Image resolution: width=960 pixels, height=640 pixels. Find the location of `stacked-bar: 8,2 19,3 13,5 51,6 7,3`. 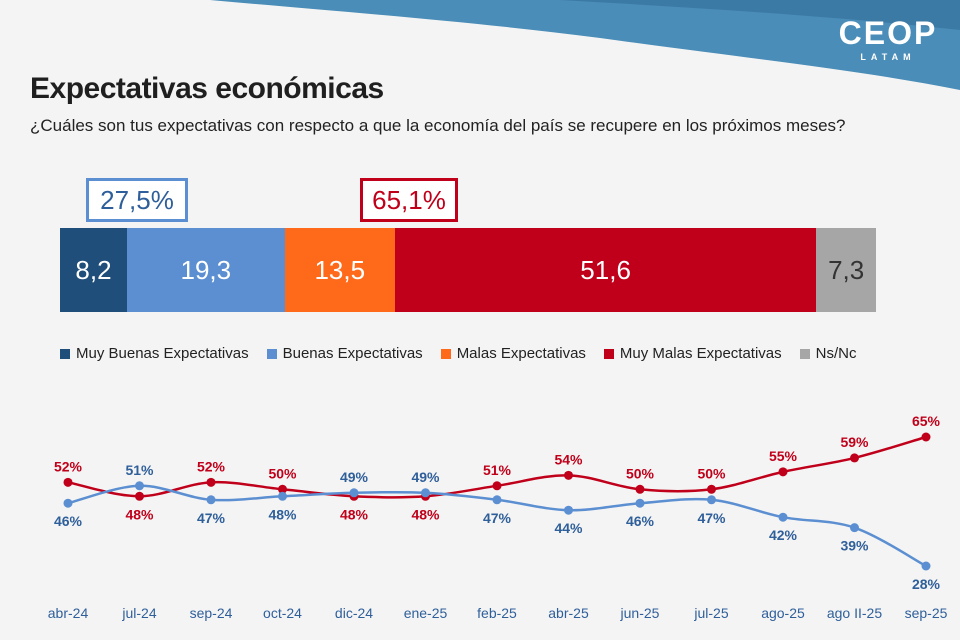

stacked-bar: 8,2 19,3 13,5 51,6 7,3 is located at coordinates (468, 270).